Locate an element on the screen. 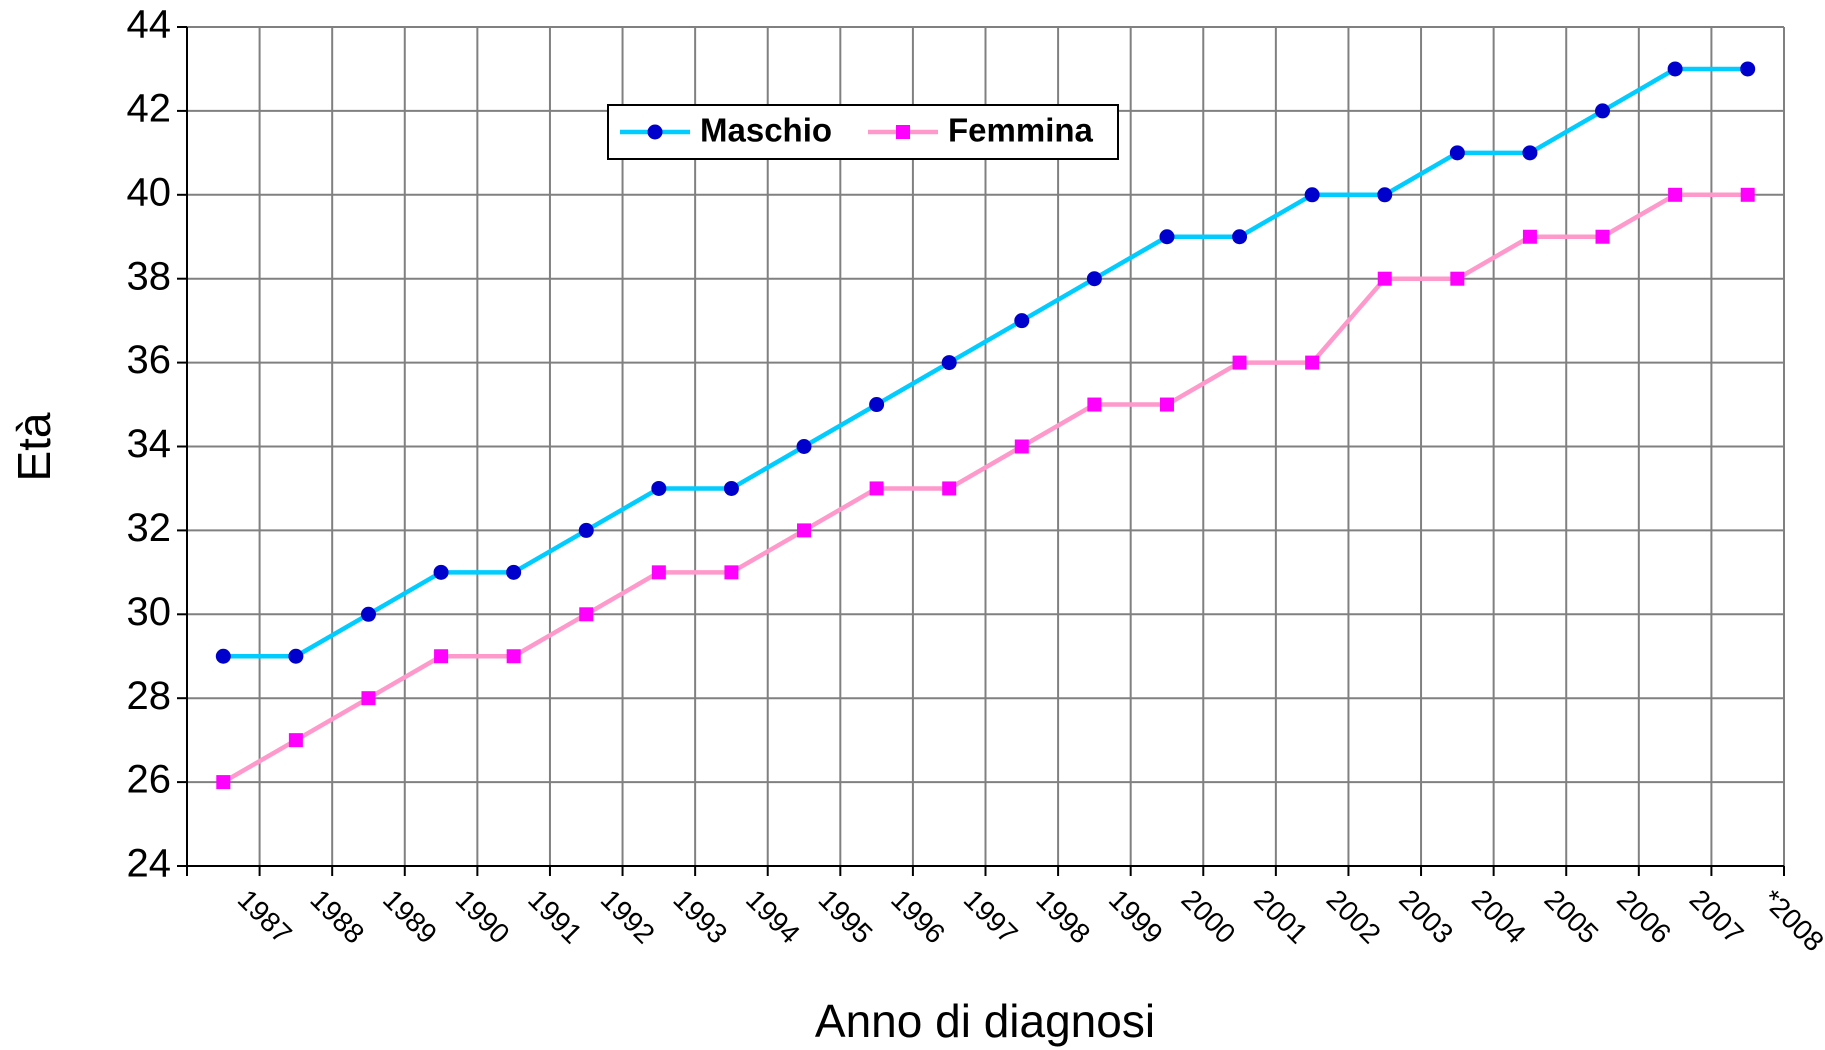  y-tick-label: 30 is located at coordinates (149, 612).